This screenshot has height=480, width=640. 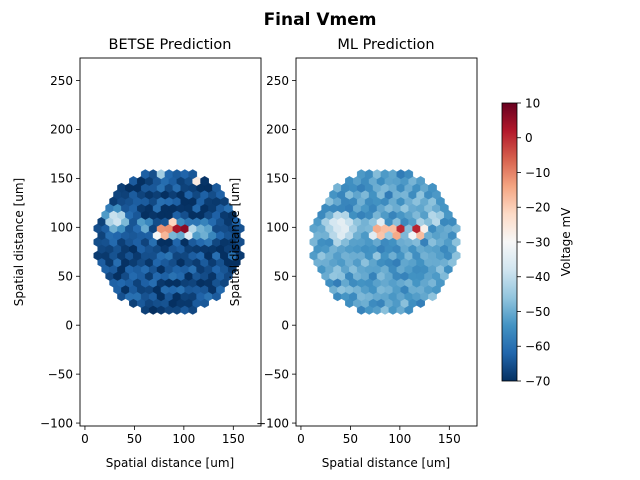 What do you see at coordinates (537, 312) in the screenshot?
I see `colorbar-tick-label: −50` at bounding box center [537, 312].